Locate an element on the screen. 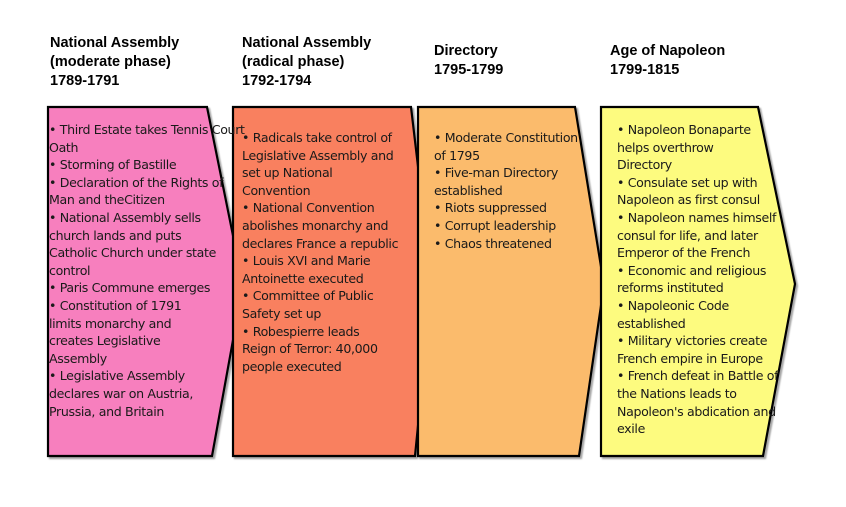 The image size is (846, 507). list-item: • Committee of Public Safety set up is located at coordinates (308, 304).